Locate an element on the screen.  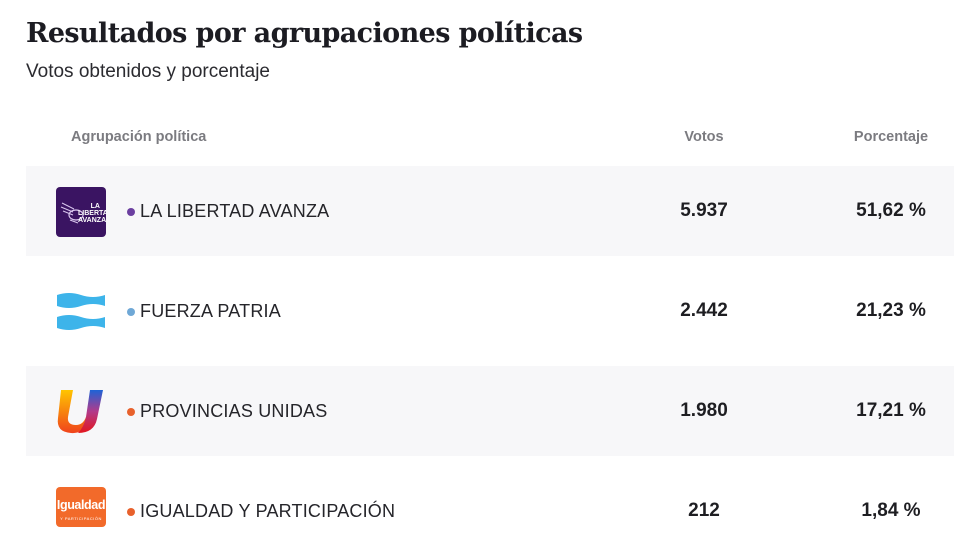
percentage-value: 21,23 % is located at coordinates (891, 310).